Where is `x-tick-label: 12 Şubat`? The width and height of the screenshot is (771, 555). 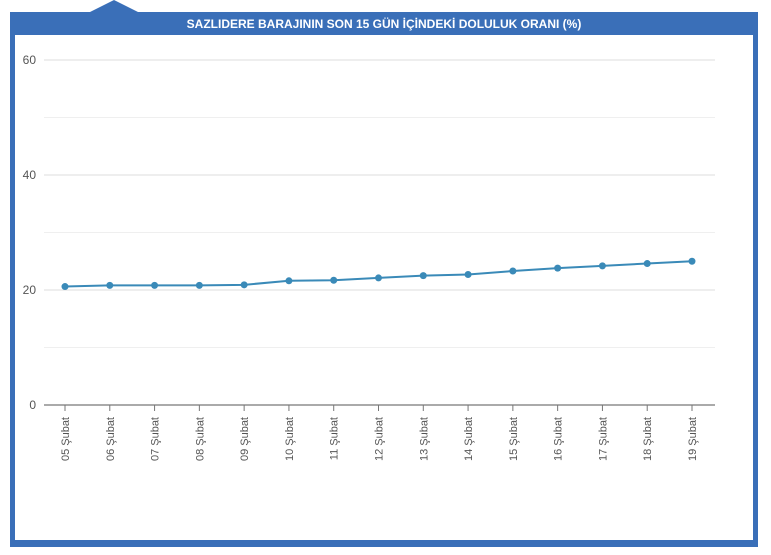
x-tick-label: 12 Şubat is located at coordinates (380, 439).